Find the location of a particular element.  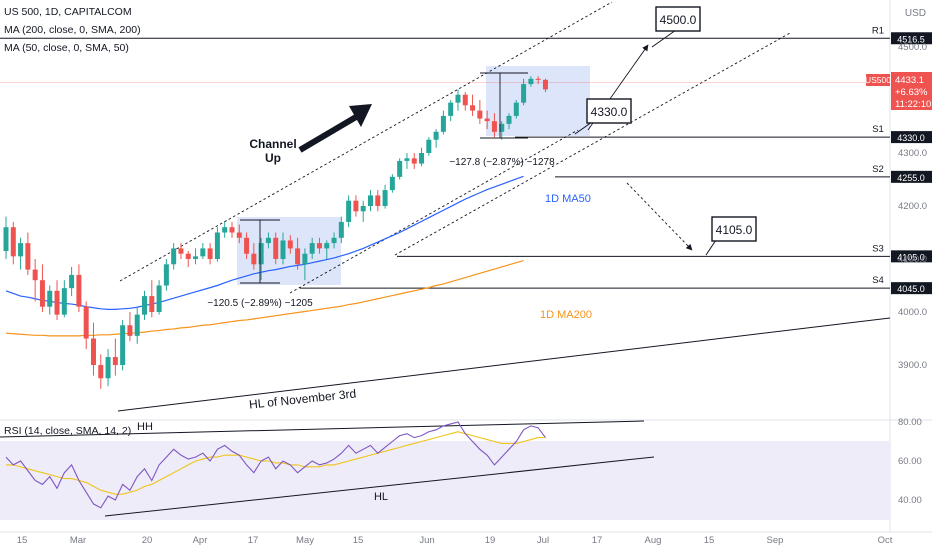

target-4105-callout: 4105.0 is located at coordinates (731, 236).